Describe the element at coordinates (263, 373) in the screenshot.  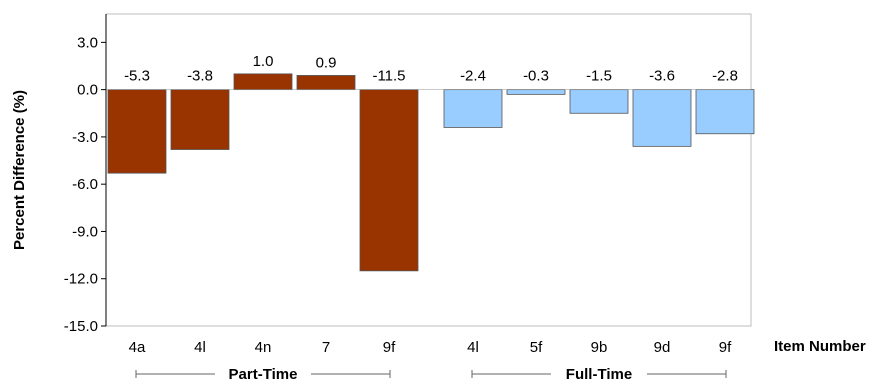
I see `group-label: Part-Time` at that location.